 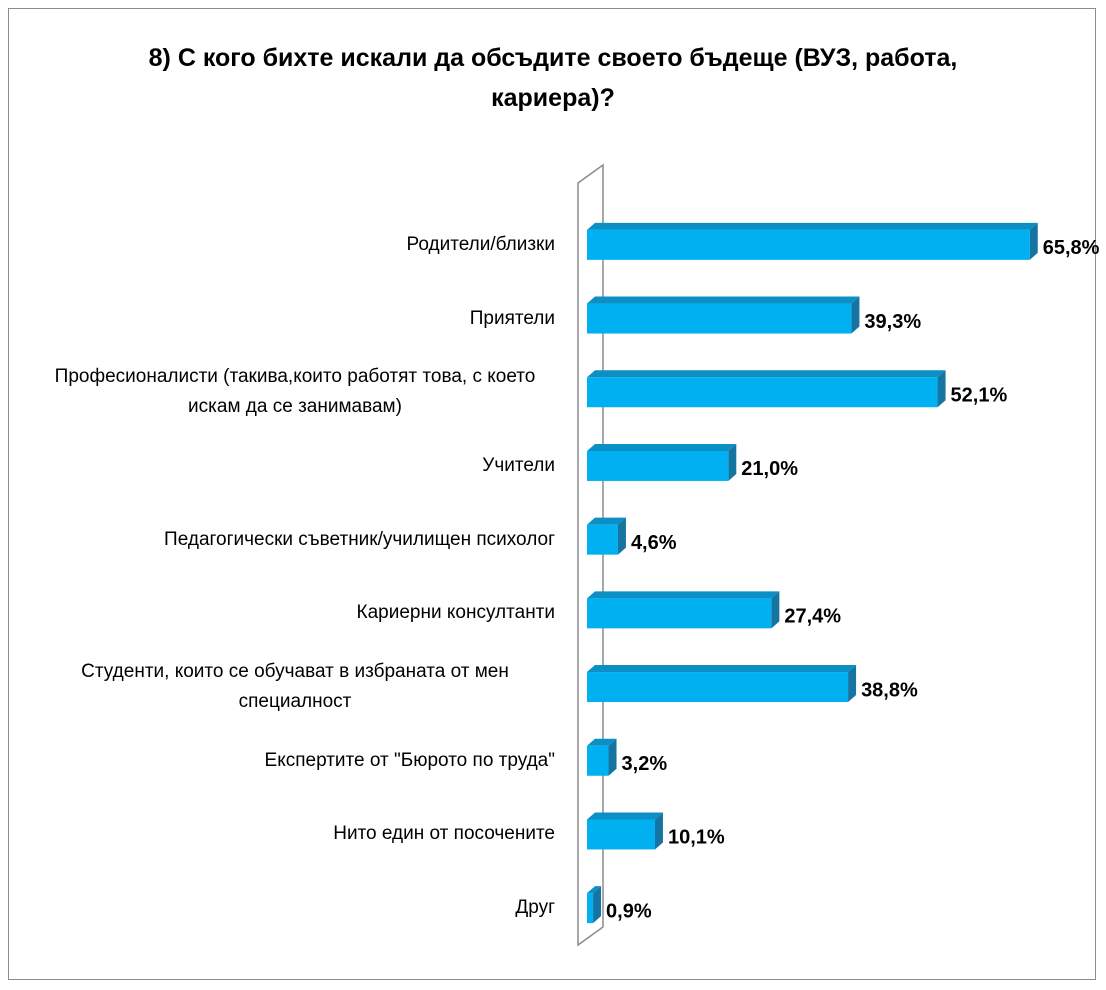 What do you see at coordinates (285, 466) in the screenshot?
I see `category-label: Учители` at bounding box center [285, 466].